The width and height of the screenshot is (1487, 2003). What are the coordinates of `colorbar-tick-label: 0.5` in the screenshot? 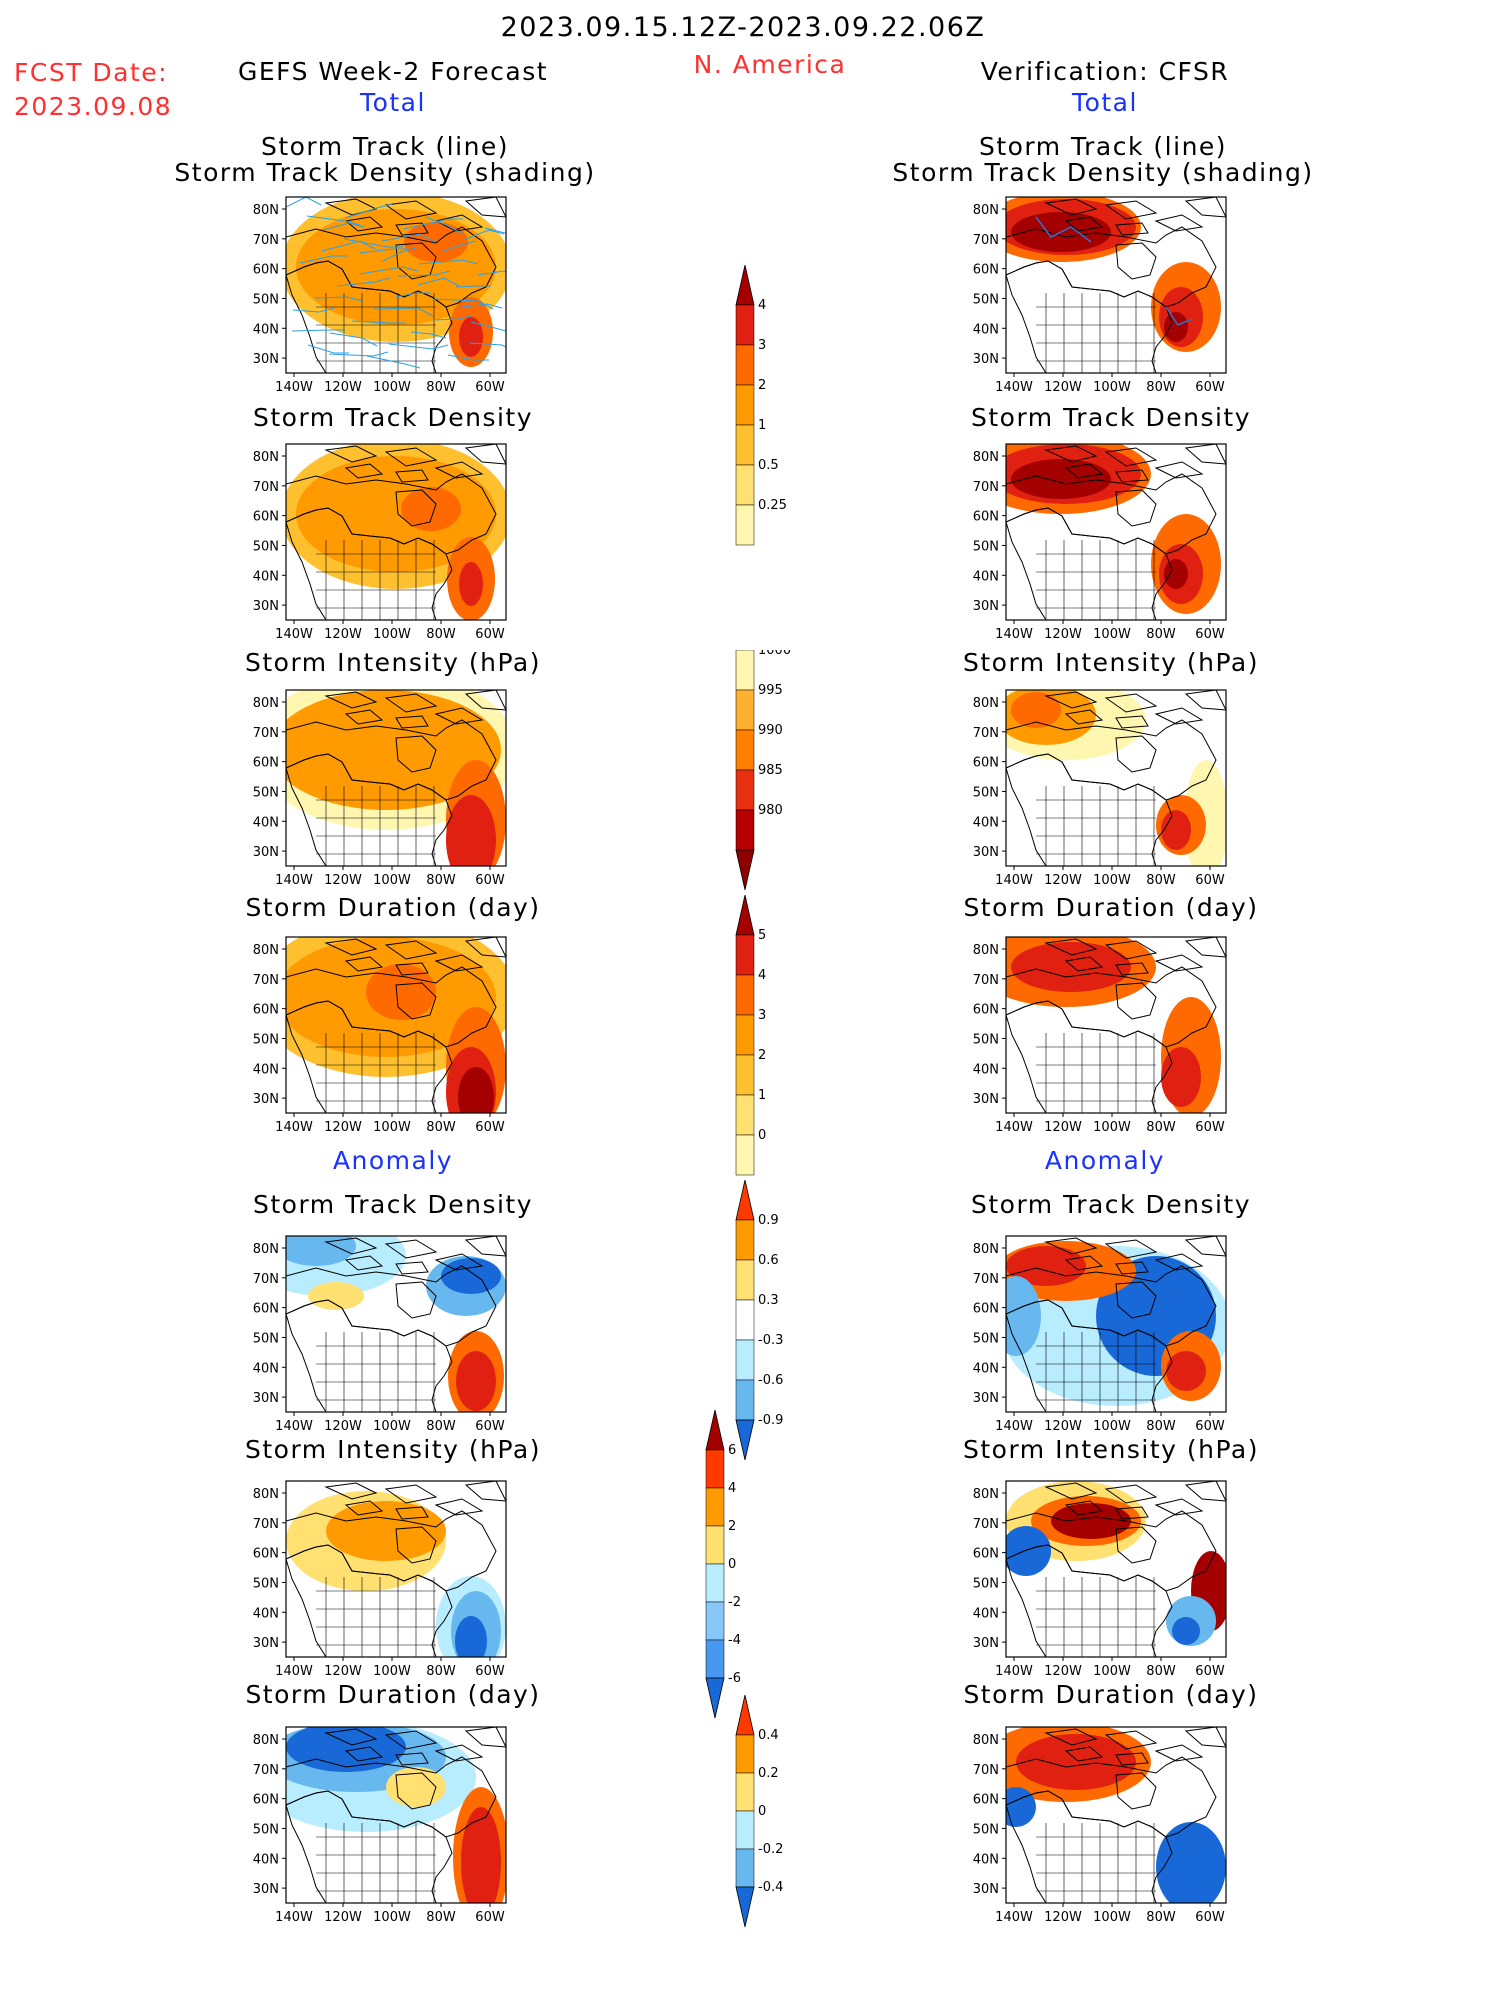 It's located at (768, 465).